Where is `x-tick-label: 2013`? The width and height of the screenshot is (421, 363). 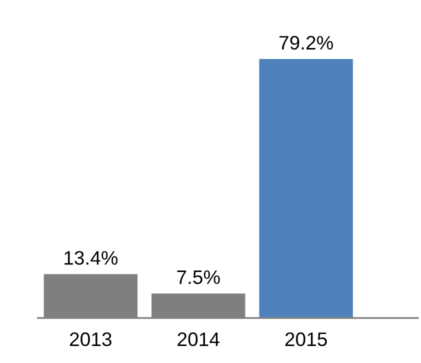 x-tick-label: 2013 is located at coordinates (91, 339).